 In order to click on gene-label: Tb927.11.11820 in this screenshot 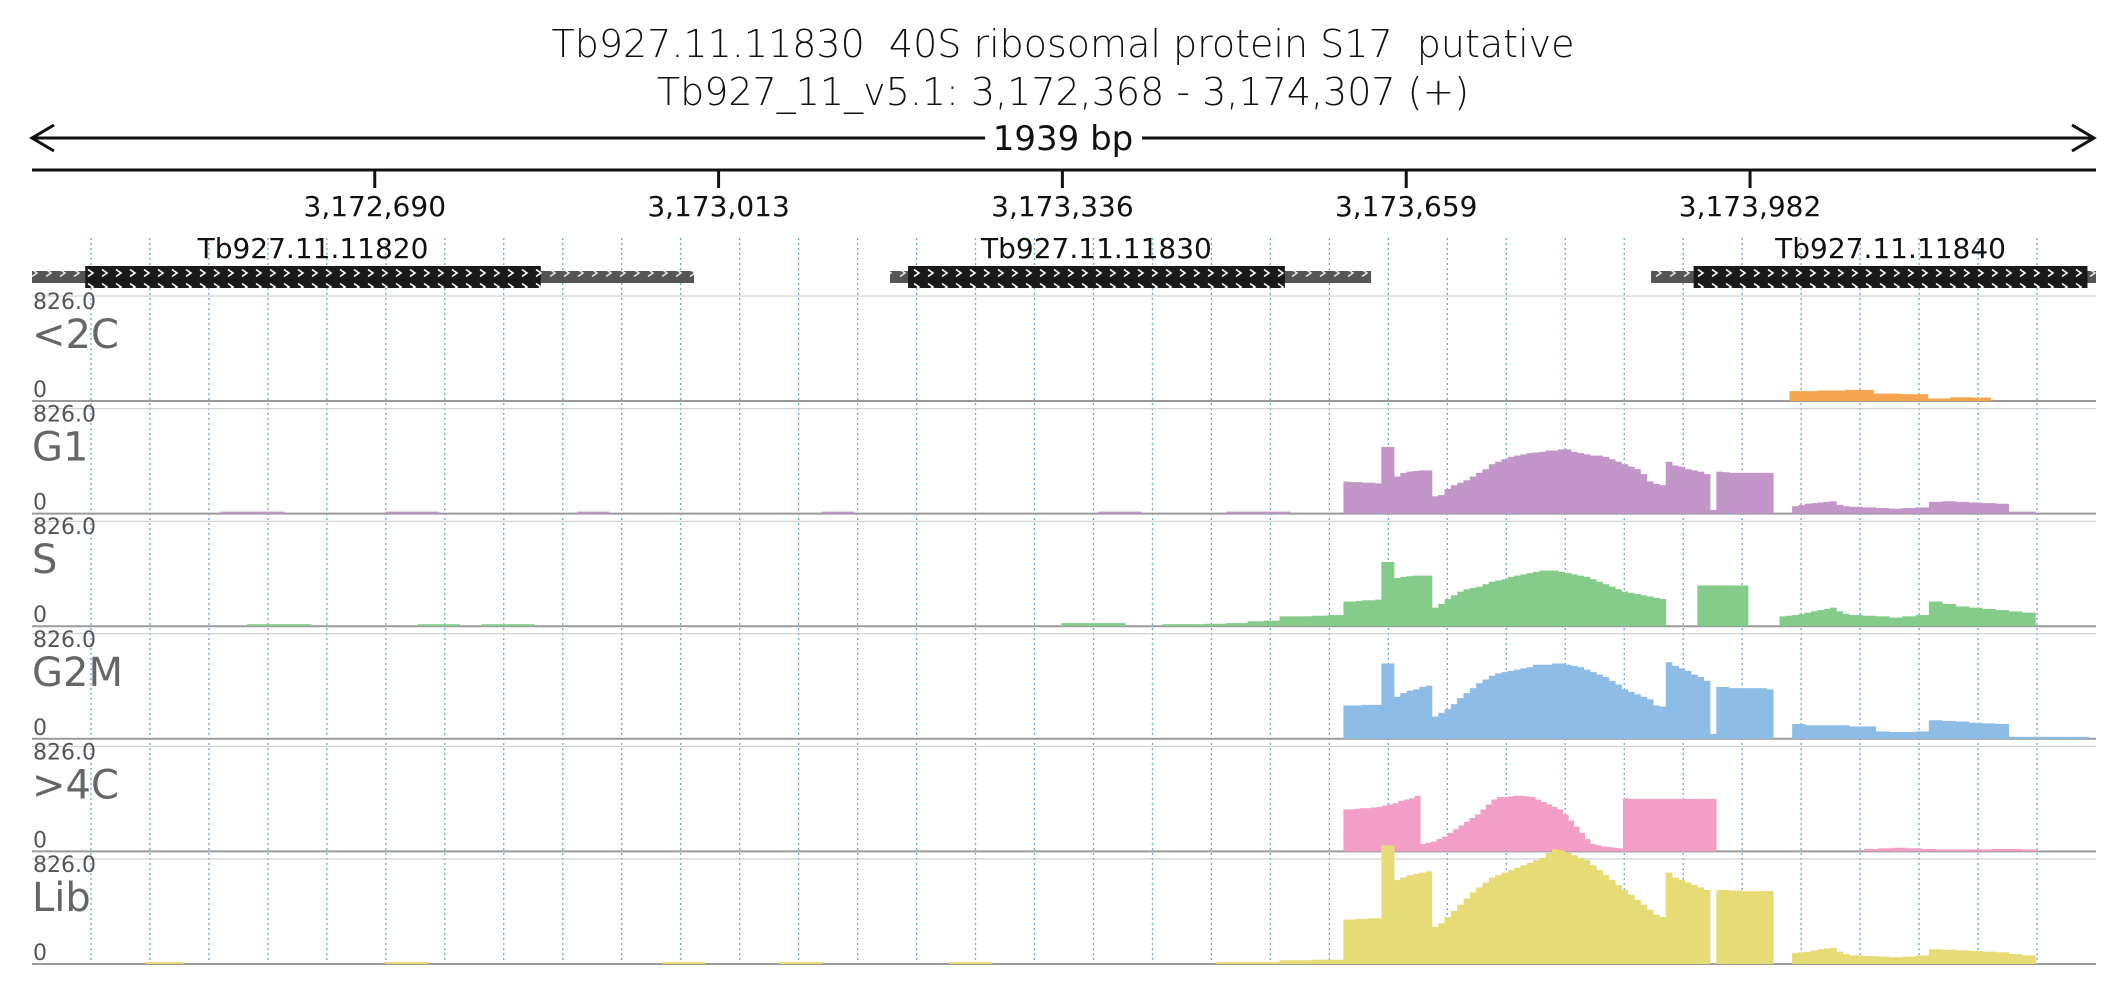, I will do `click(313, 248)`.